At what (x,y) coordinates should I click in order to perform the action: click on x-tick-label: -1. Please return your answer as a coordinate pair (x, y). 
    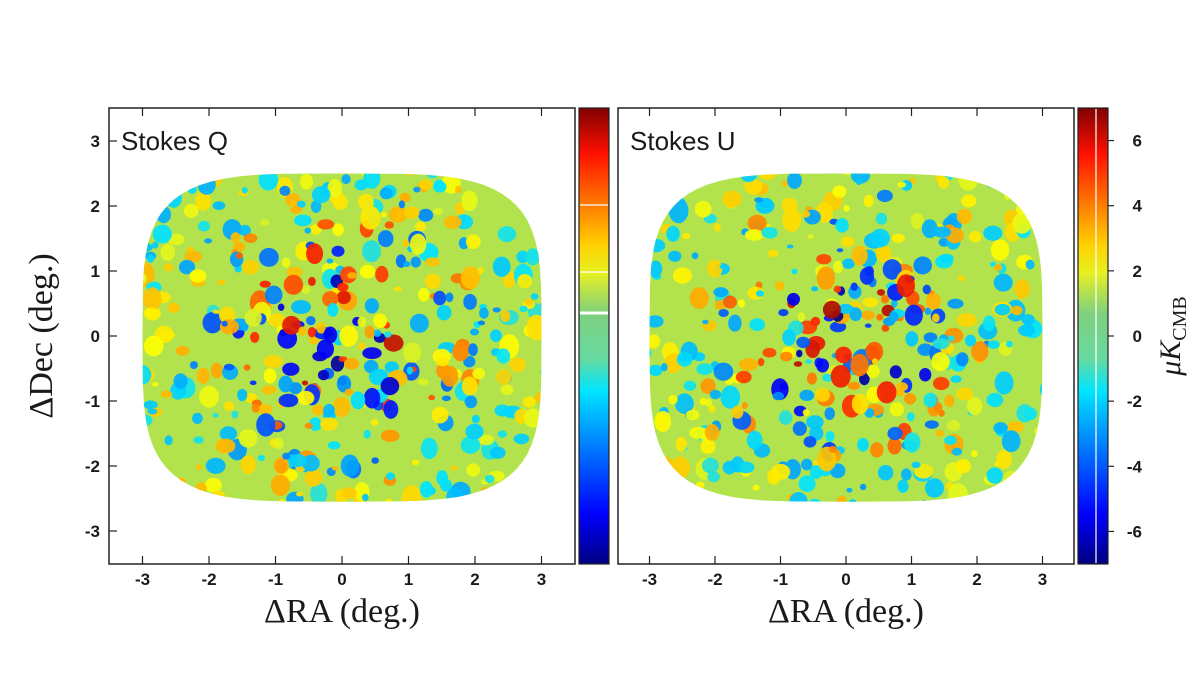
    Looking at the image, I should click on (275, 579).